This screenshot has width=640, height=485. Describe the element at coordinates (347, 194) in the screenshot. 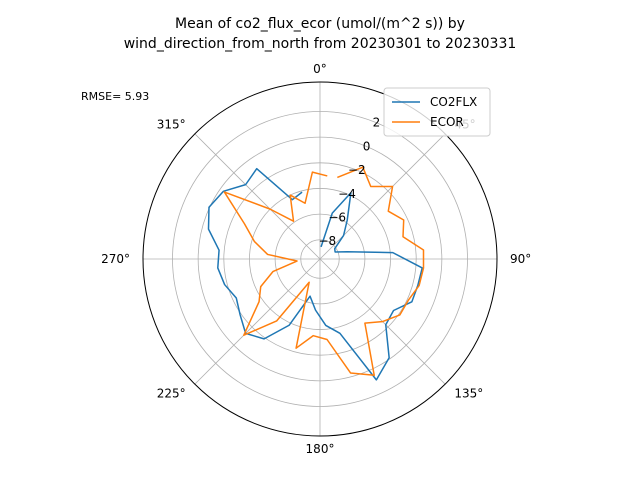

I see `radial-tick-label: −4` at that location.